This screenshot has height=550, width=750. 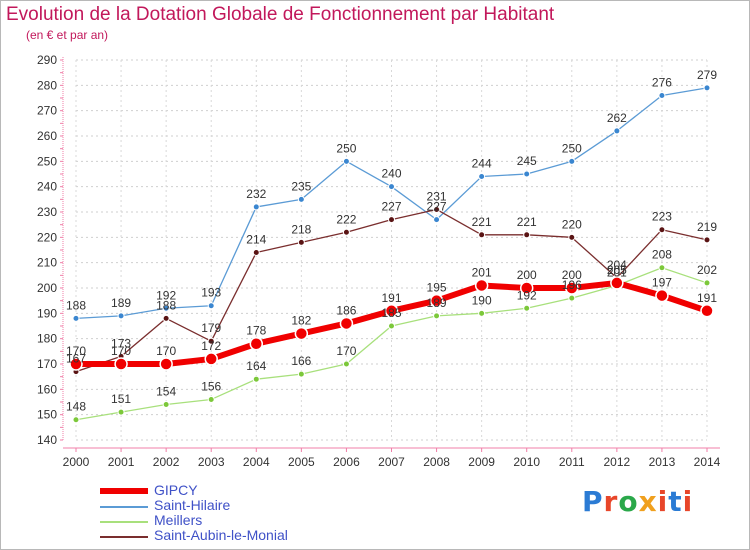 I want to click on data-label: 154, so click(x=166, y=392).